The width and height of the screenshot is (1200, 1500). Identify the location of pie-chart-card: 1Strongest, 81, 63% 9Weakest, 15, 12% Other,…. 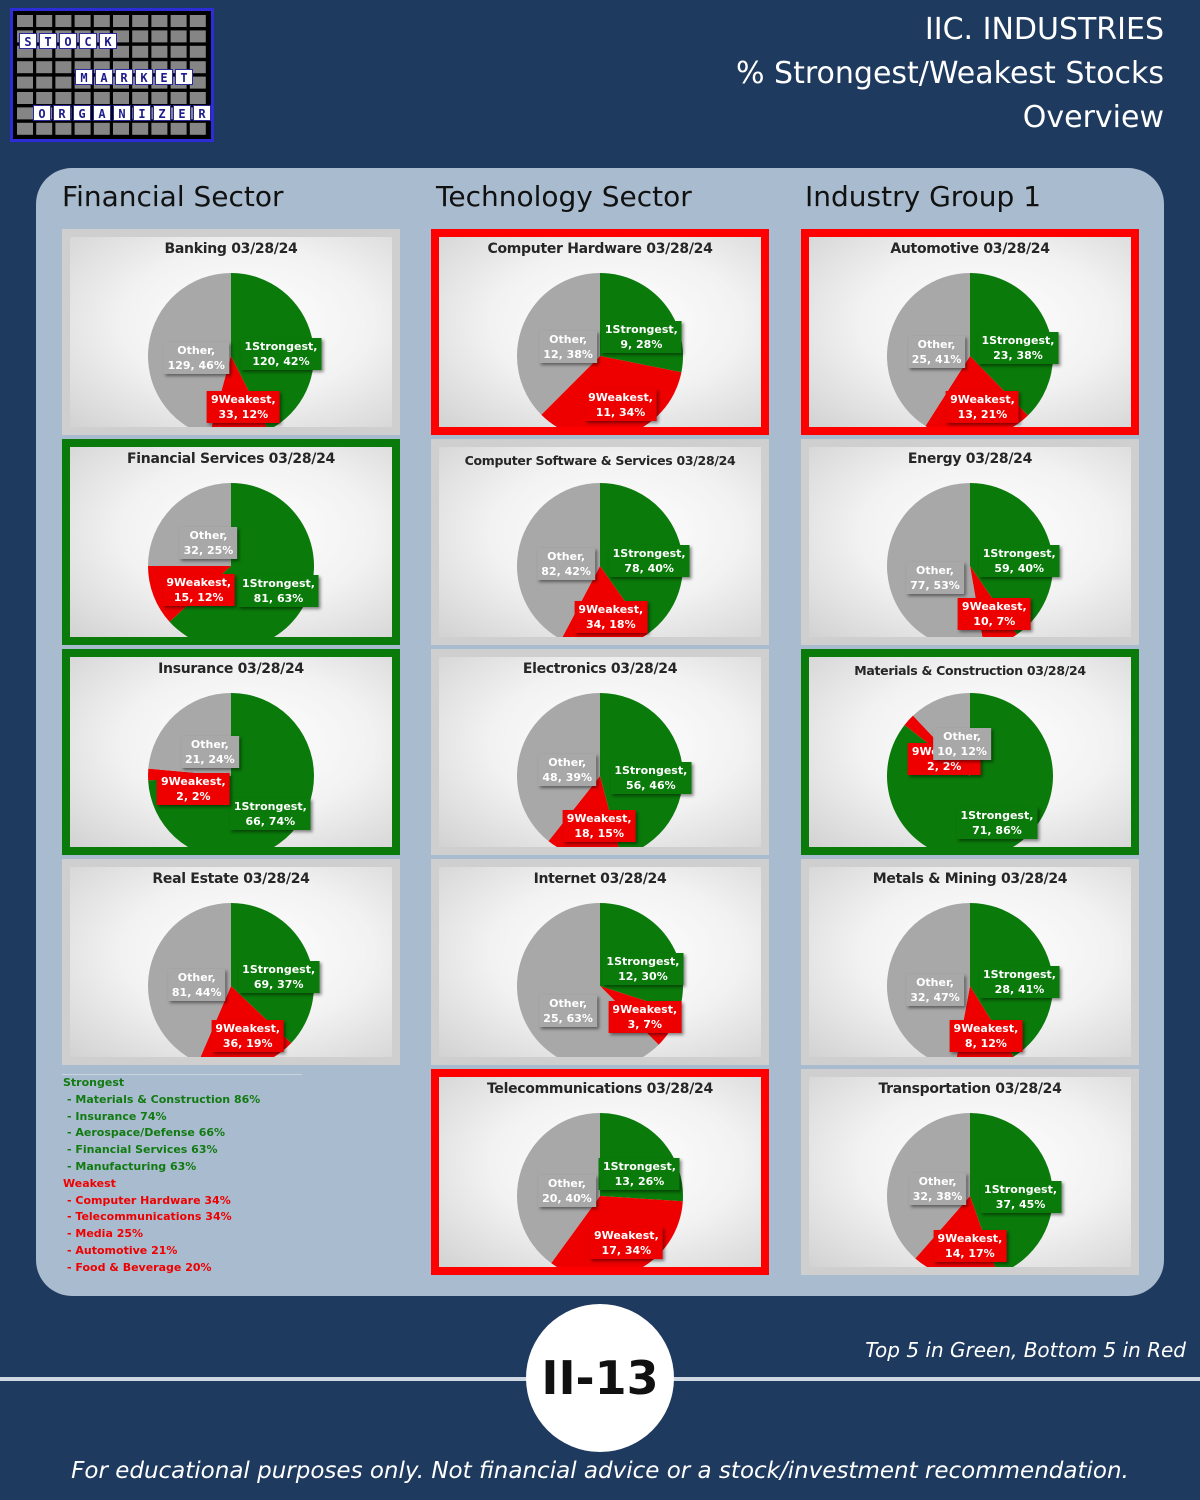
(231, 542).